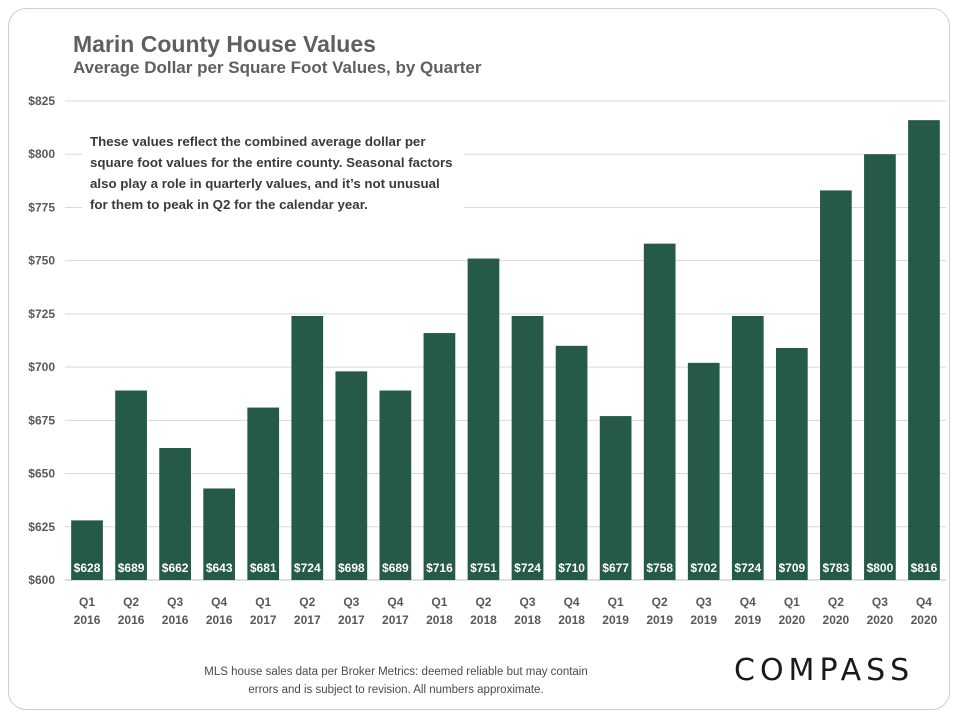  What do you see at coordinates (571, 568) in the screenshot?
I see `data-label: $710` at bounding box center [571, 568].